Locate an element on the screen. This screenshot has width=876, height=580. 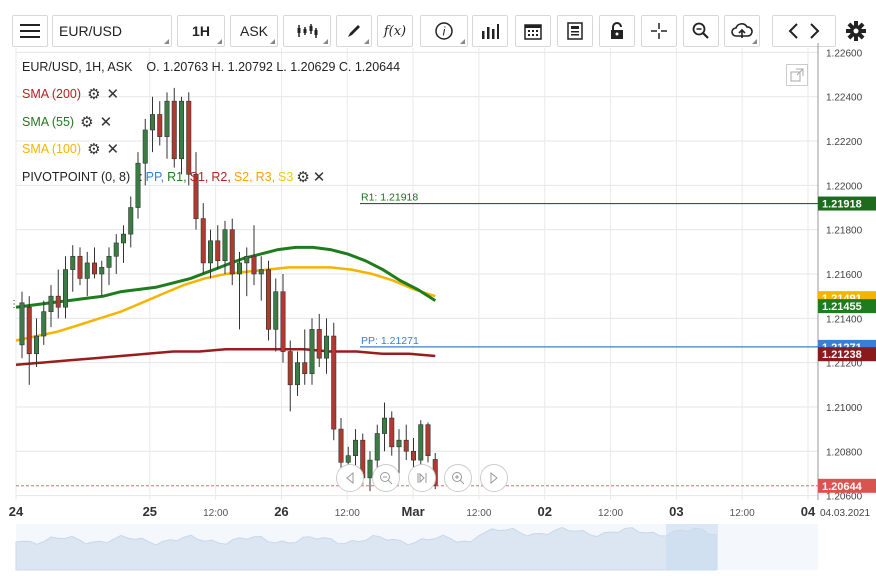
date-stamp: 04.03.2021 is located at coordinates (845, 513).